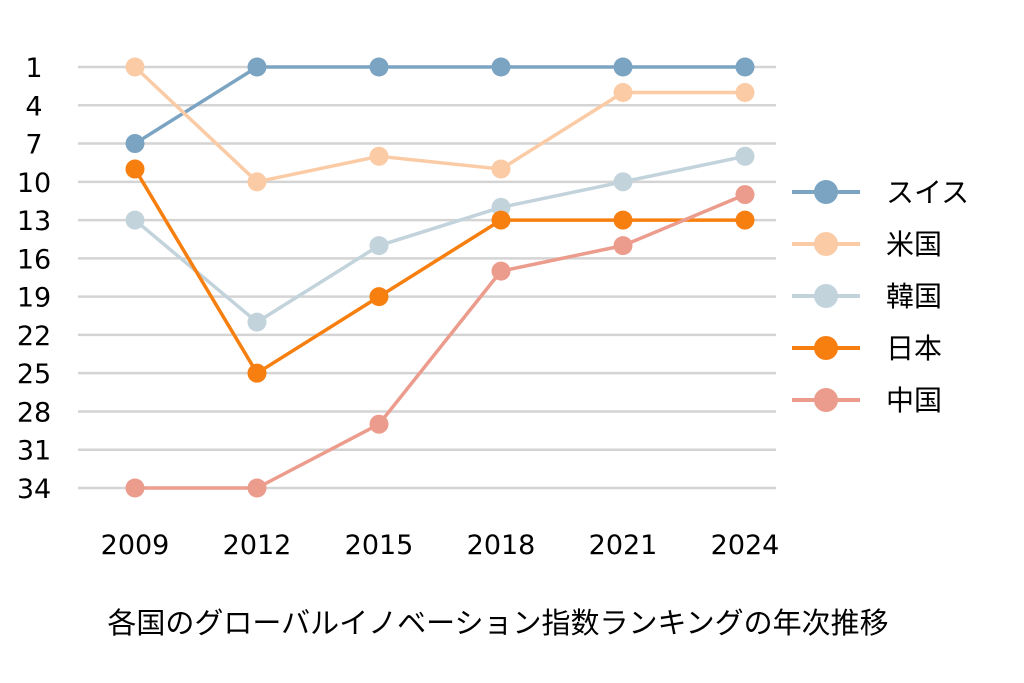 Image resolution: width=1024 pixels, height=683 pixels. What do you see at coordinates (623, 545) in the screenshot?
I see `x-tick-label: 2021` at bounding box center [623, 545].